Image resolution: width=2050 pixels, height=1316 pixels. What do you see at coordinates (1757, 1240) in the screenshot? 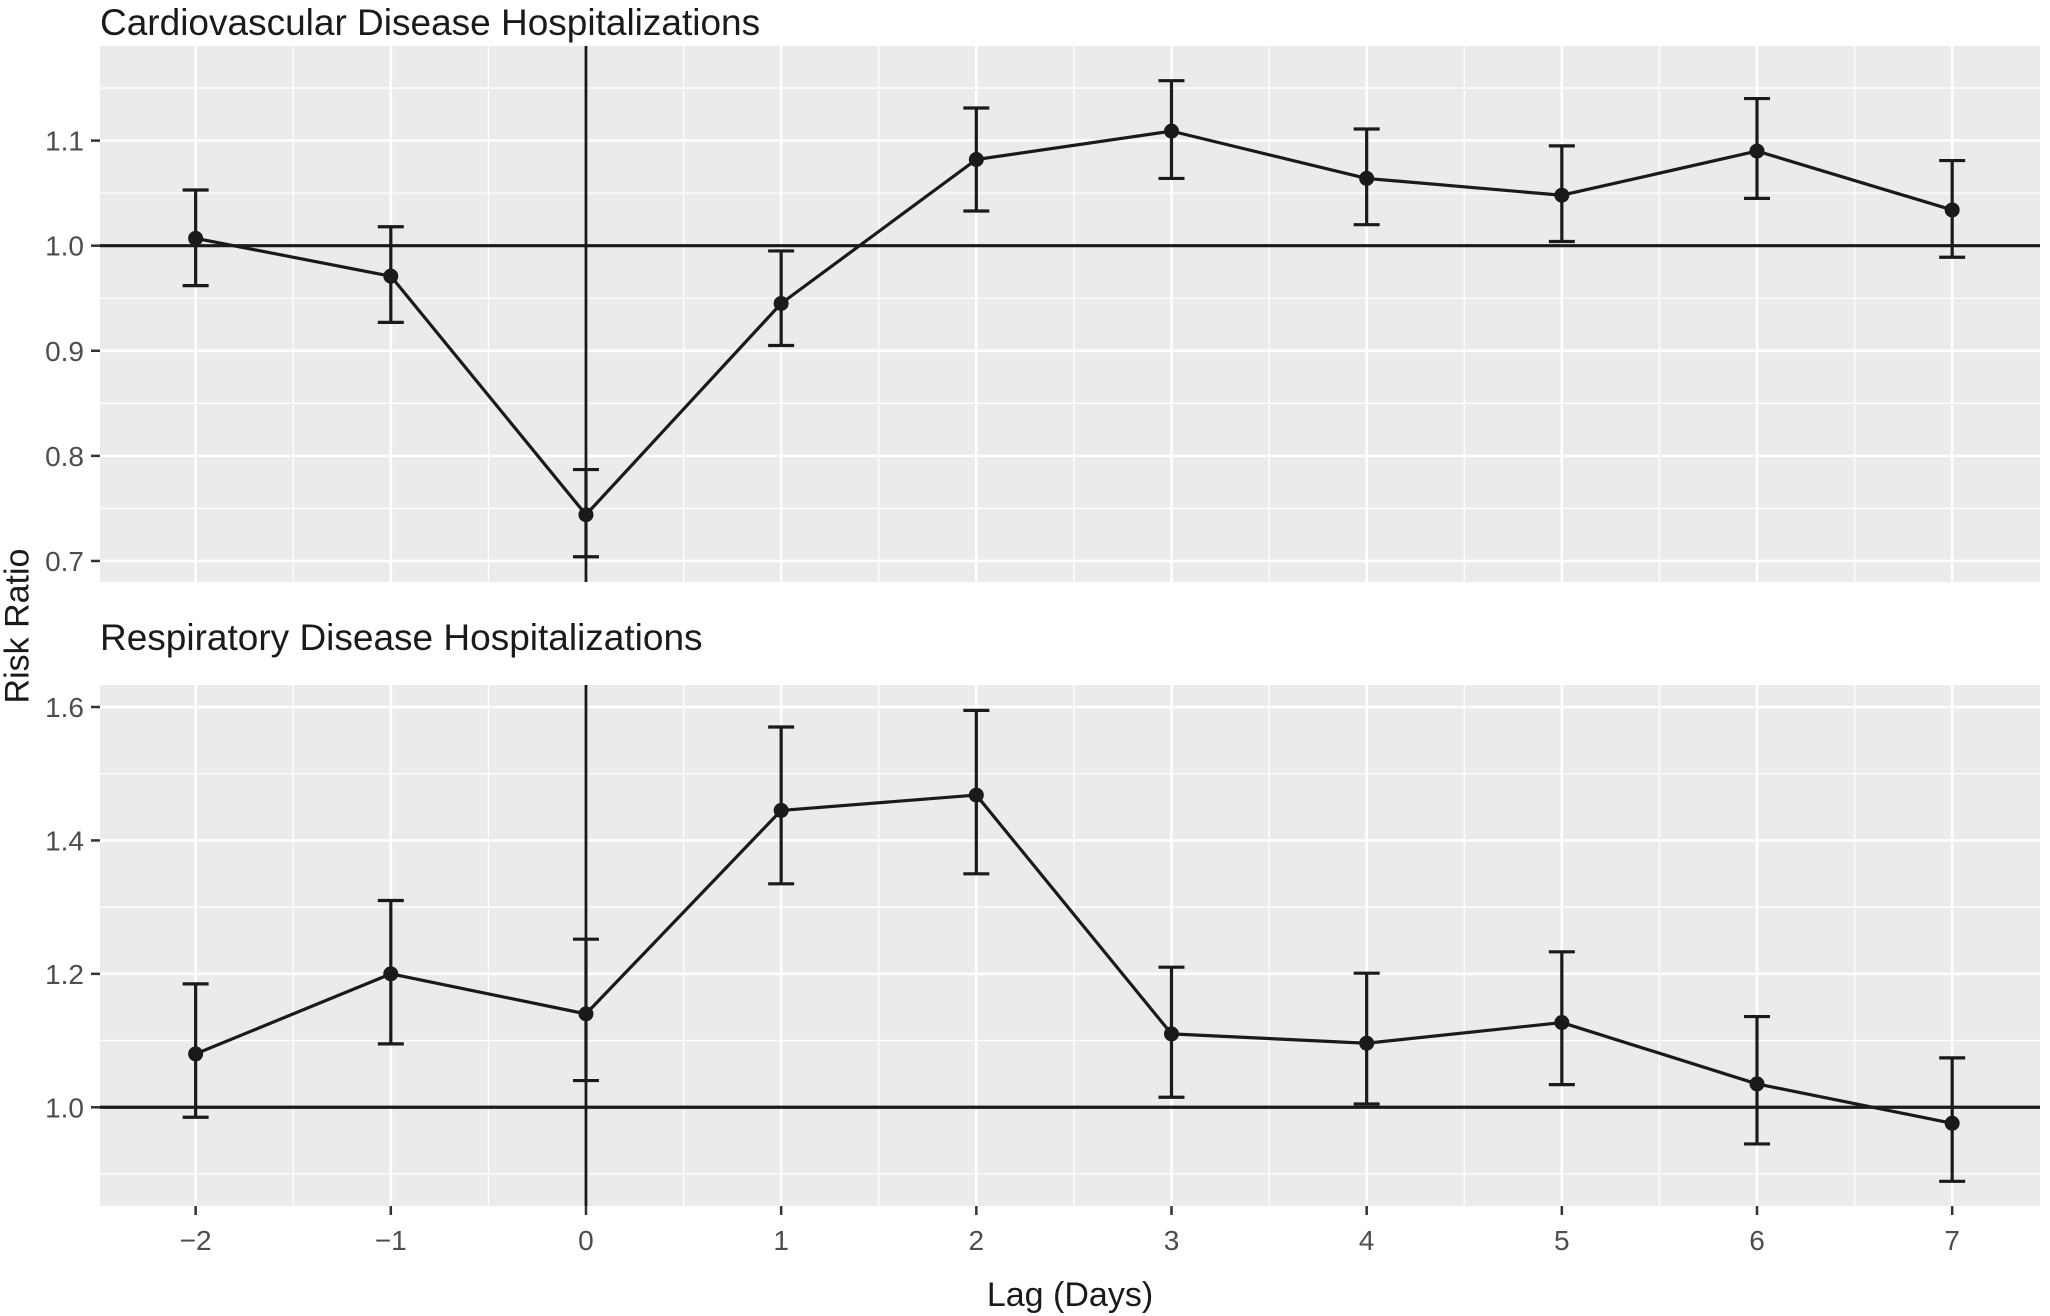
I see `x-tick-label: 6` at bounding box center [1757, 1240].